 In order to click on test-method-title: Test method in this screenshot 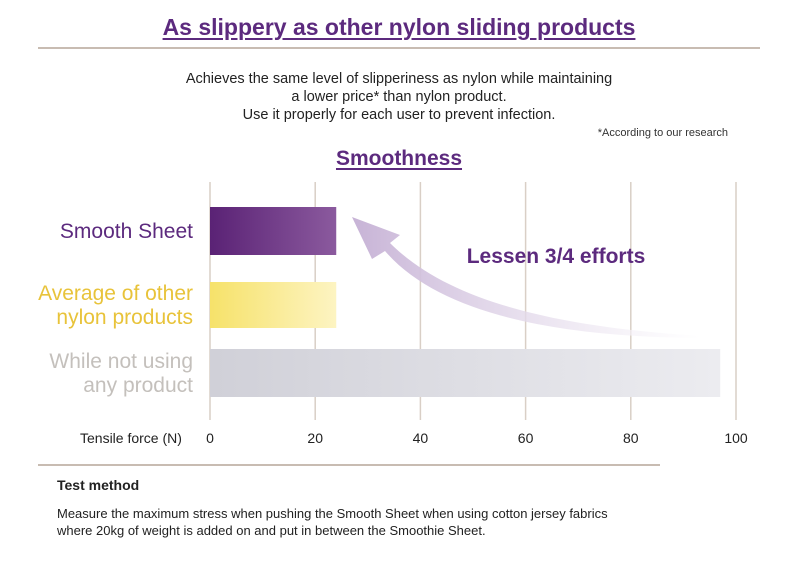, I will do `click(98, 485)`.